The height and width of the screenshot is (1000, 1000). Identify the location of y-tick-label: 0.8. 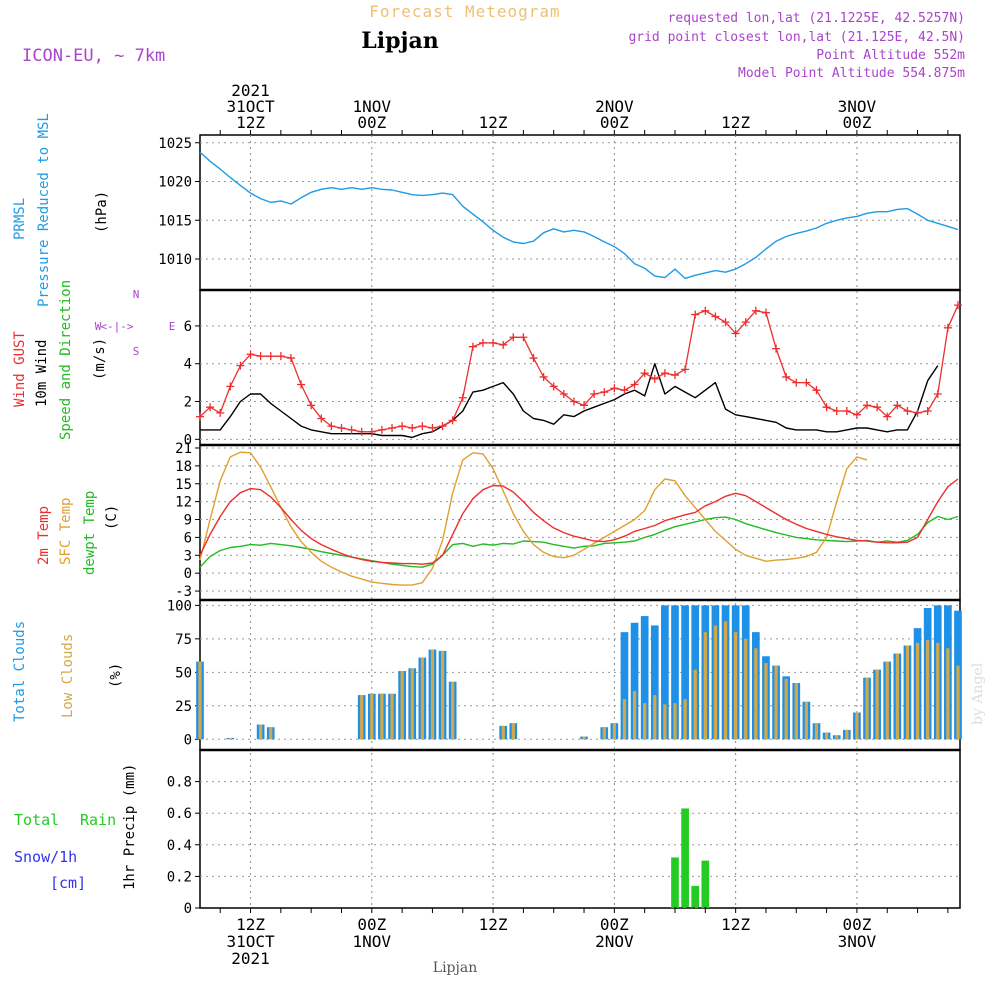
(179, 783).